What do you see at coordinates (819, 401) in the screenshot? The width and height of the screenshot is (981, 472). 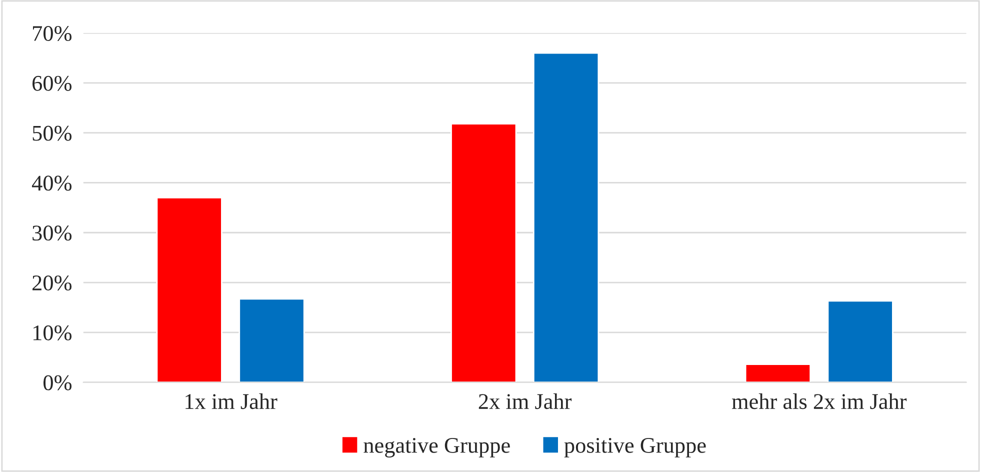 I see `x-tick-label: mehr als 2x im Jahr` at bounding box center [819, 401].